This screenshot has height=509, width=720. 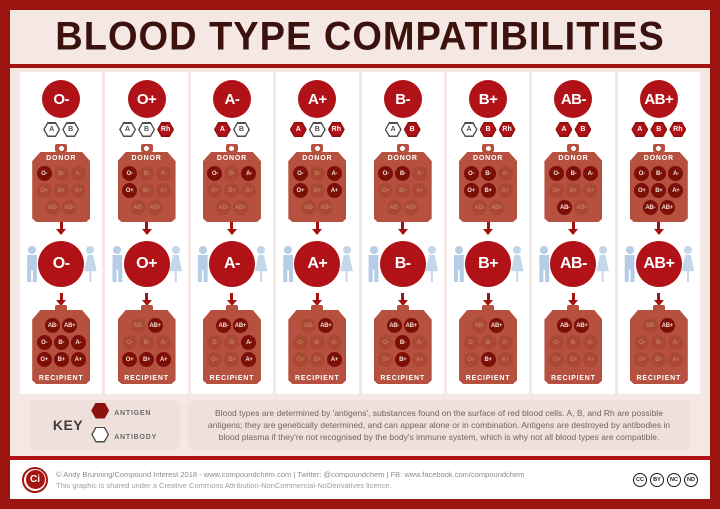 I want to click on hex-label: B, so click(x=583, y=129).